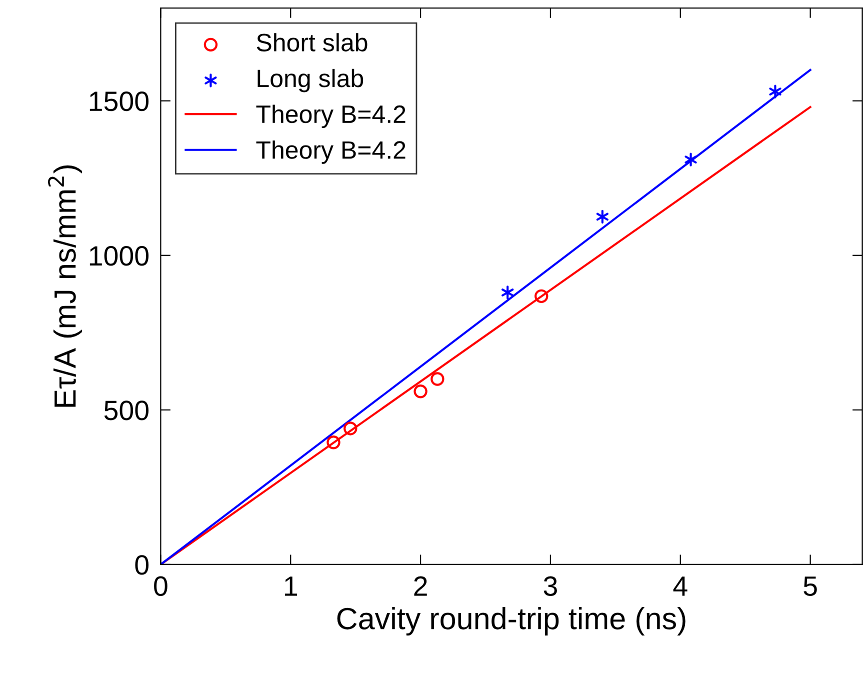 Image resolution: width=864 pixels, height=676 pixels. What do you see at coordinates (680, 586) in the screenshot?
I see `x-tick-label: 4` at bounding box center [680, 586].